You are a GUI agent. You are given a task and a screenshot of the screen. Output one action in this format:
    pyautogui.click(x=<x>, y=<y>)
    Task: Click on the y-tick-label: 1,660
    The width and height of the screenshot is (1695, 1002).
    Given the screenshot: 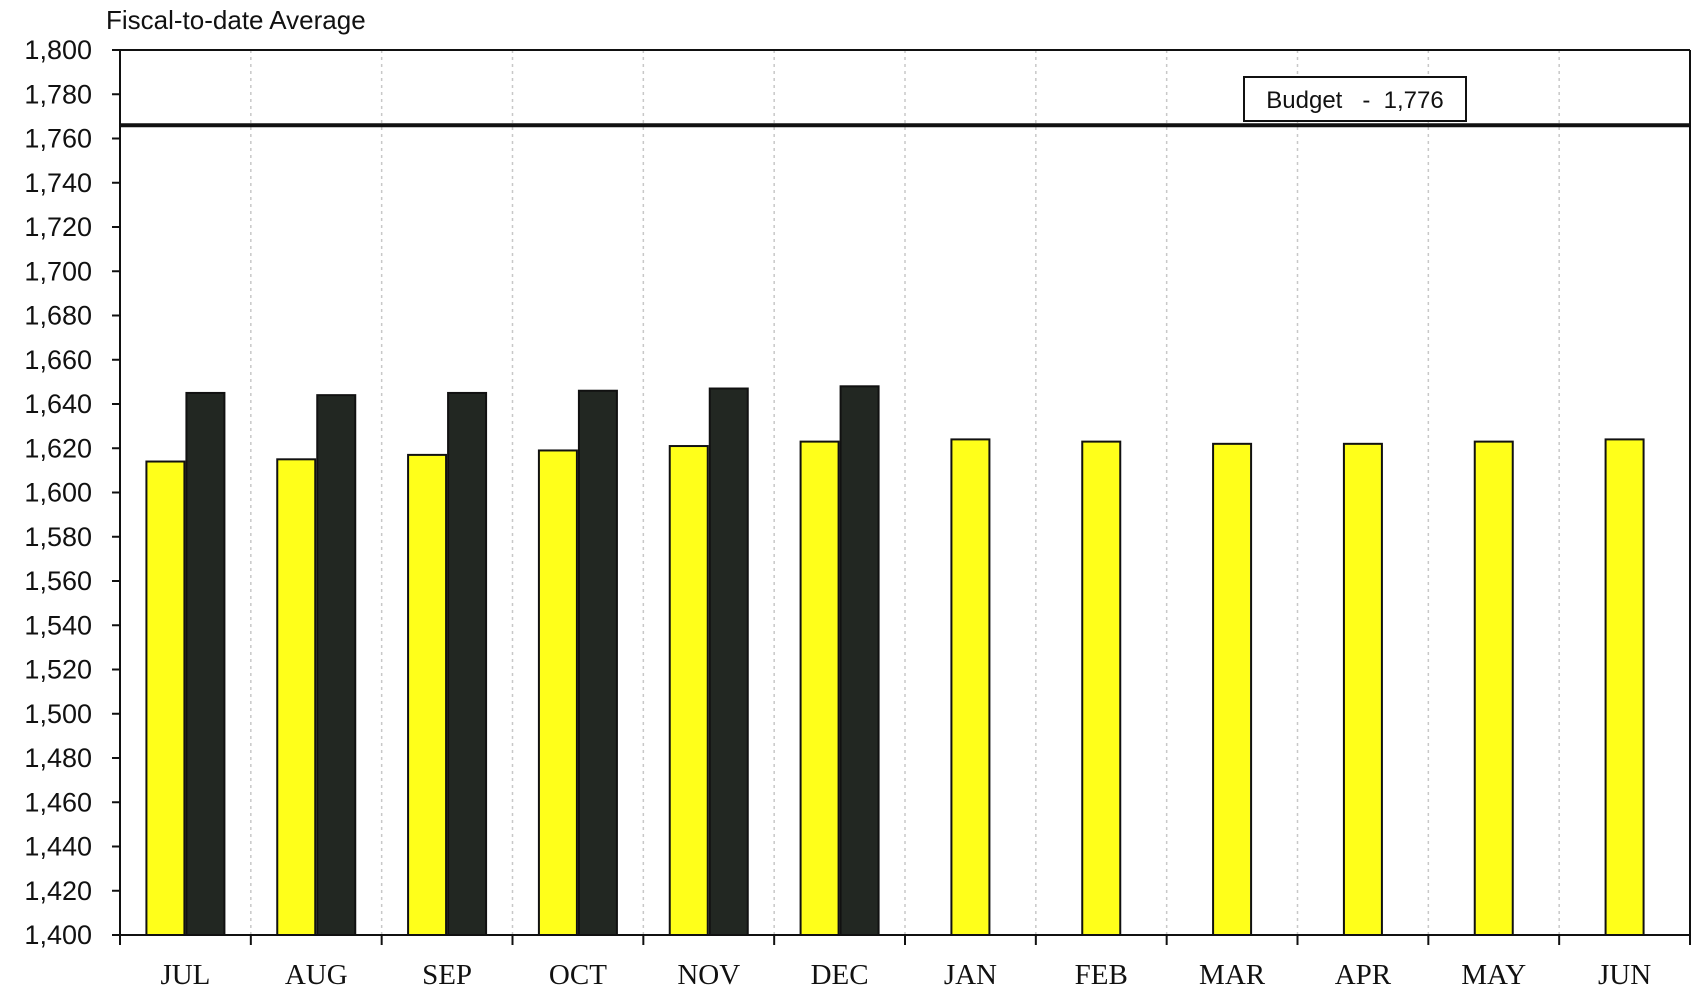 What is the action you would take?
    pyautogui.click(x=58, y=360)
    